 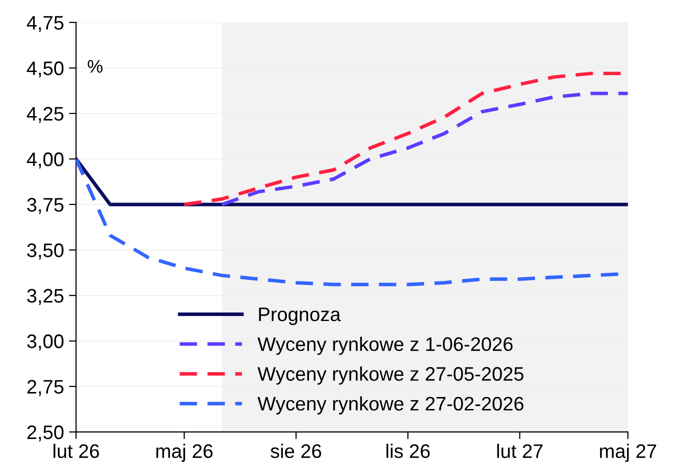 I want to click on y-tick-label: 2,50, so click(x=45, y=433).